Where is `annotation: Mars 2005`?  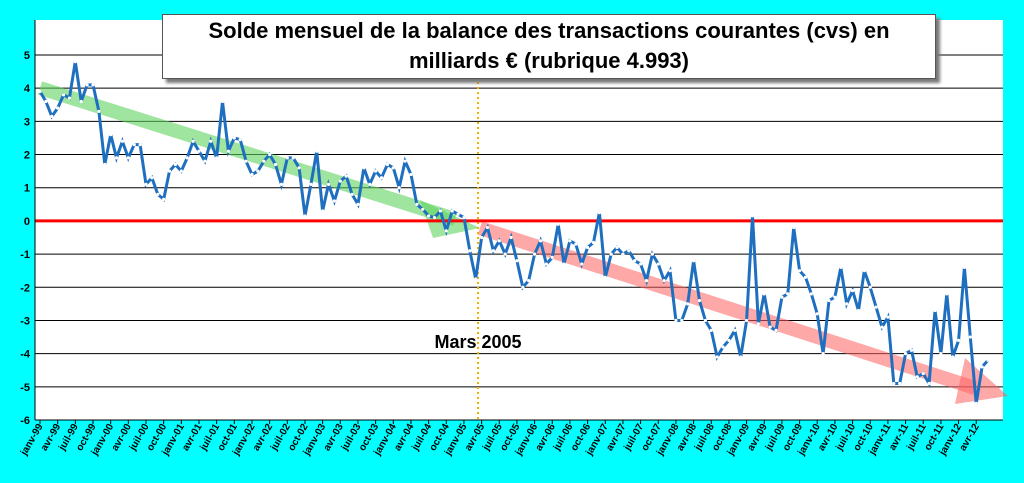 annotation: Mars 2005 is located at coordinates (477, 342).